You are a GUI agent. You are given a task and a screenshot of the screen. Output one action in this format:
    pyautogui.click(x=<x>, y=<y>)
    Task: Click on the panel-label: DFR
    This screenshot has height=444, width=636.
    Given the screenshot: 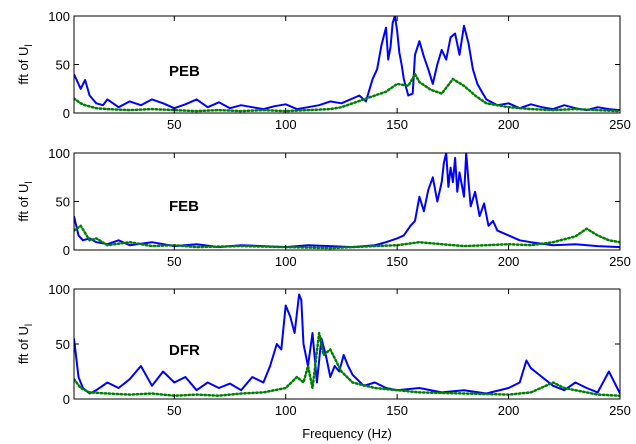 What is the action you would take?
    pyautogui.click(x=184, y=350)
    